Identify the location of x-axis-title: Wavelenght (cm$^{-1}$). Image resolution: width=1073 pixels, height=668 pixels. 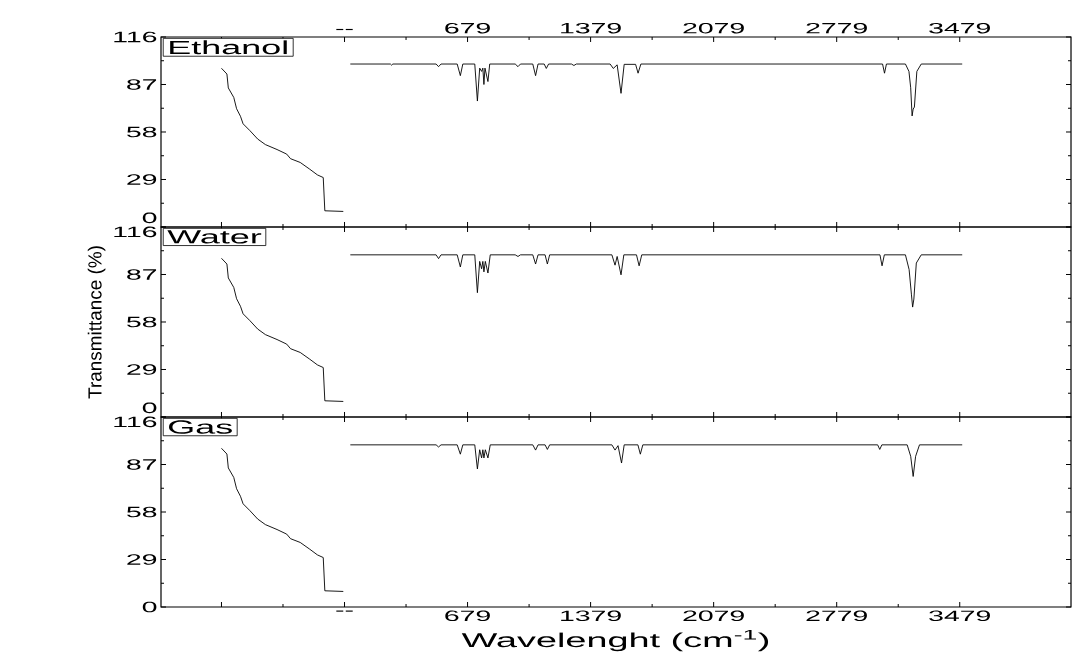
(615, 640).